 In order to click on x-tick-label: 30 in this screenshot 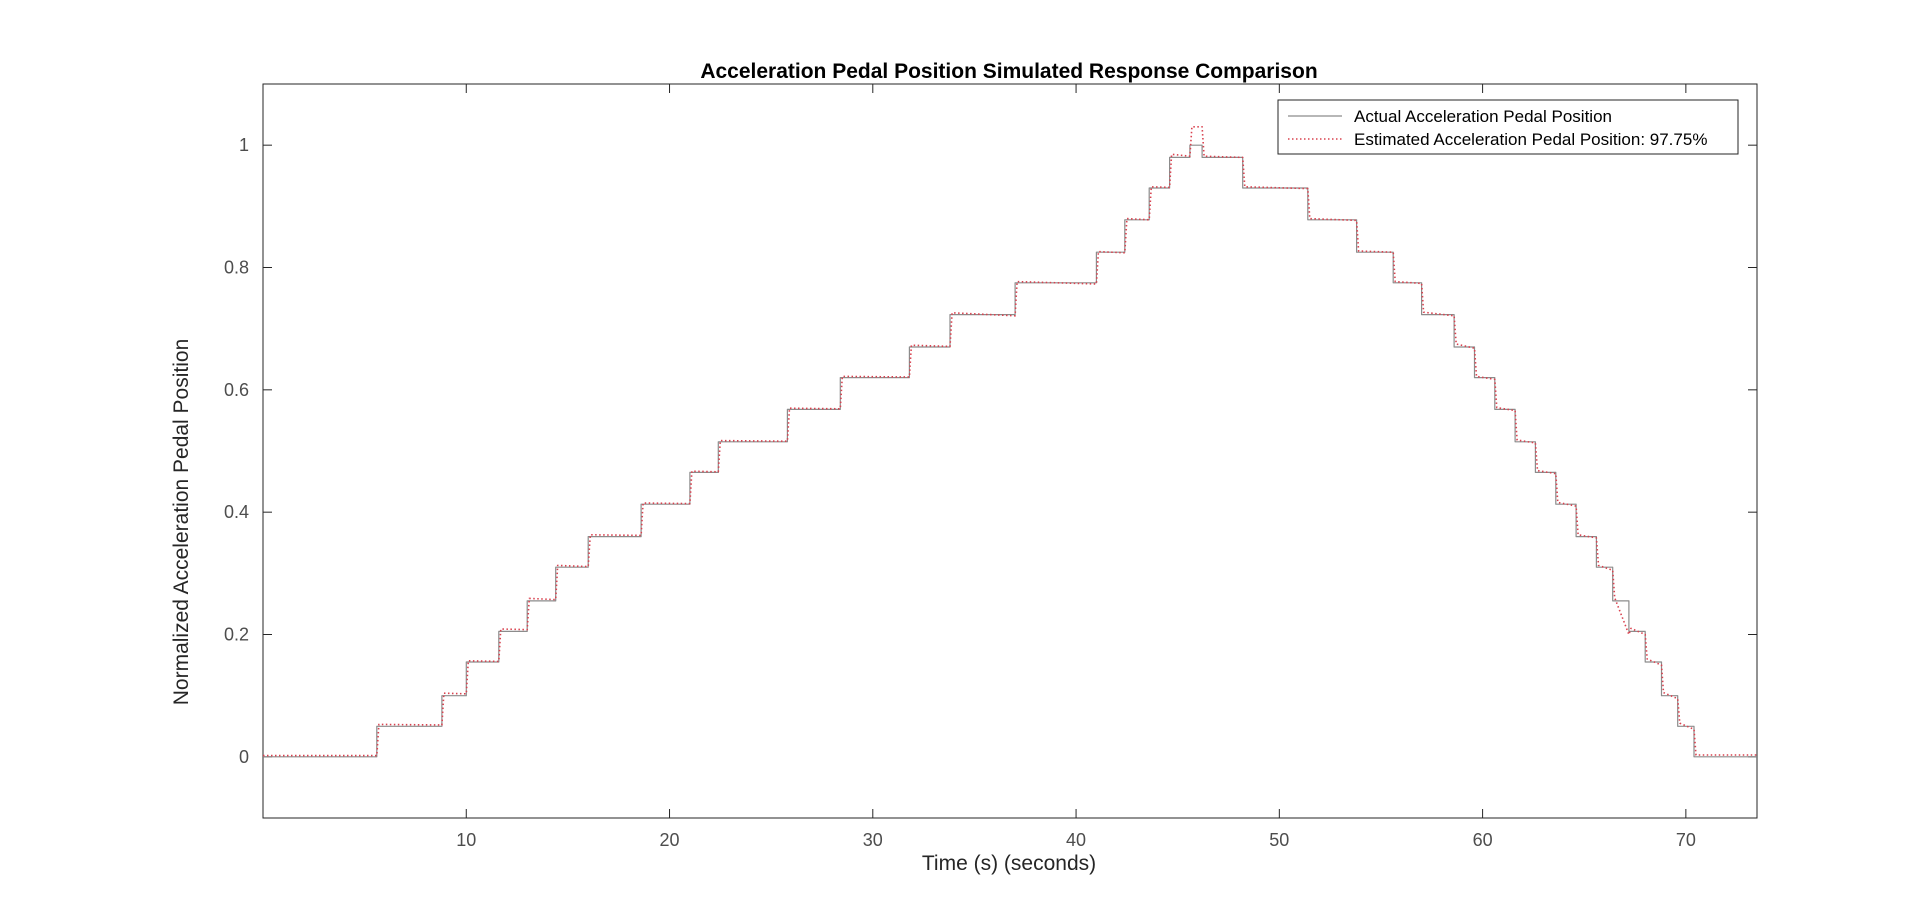, I will do `click(873, 840)`.